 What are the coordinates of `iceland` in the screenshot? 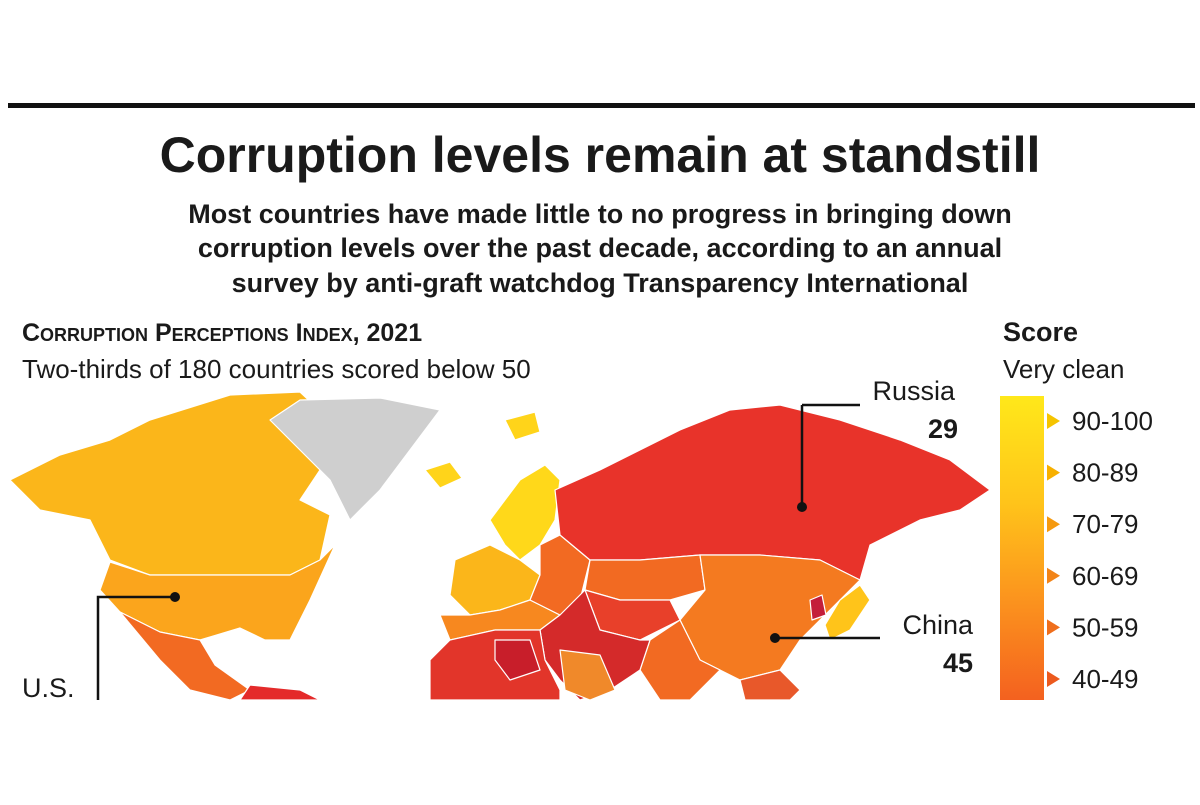 It's located at (443, 475).